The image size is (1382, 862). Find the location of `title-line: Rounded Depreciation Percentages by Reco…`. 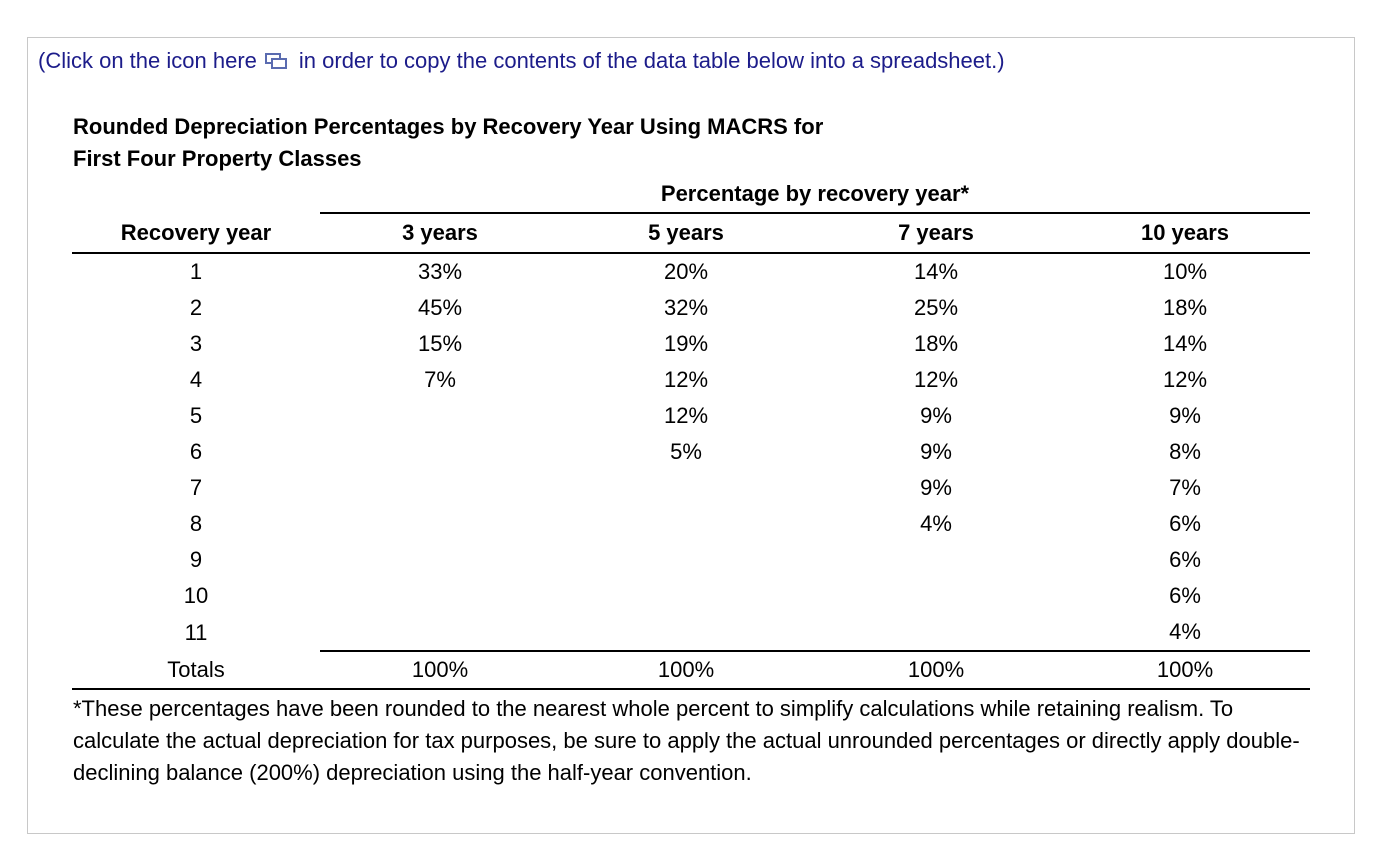

title-line: Rounded Depreciation Percentages by Reco… is located at coordinates (448, 126).